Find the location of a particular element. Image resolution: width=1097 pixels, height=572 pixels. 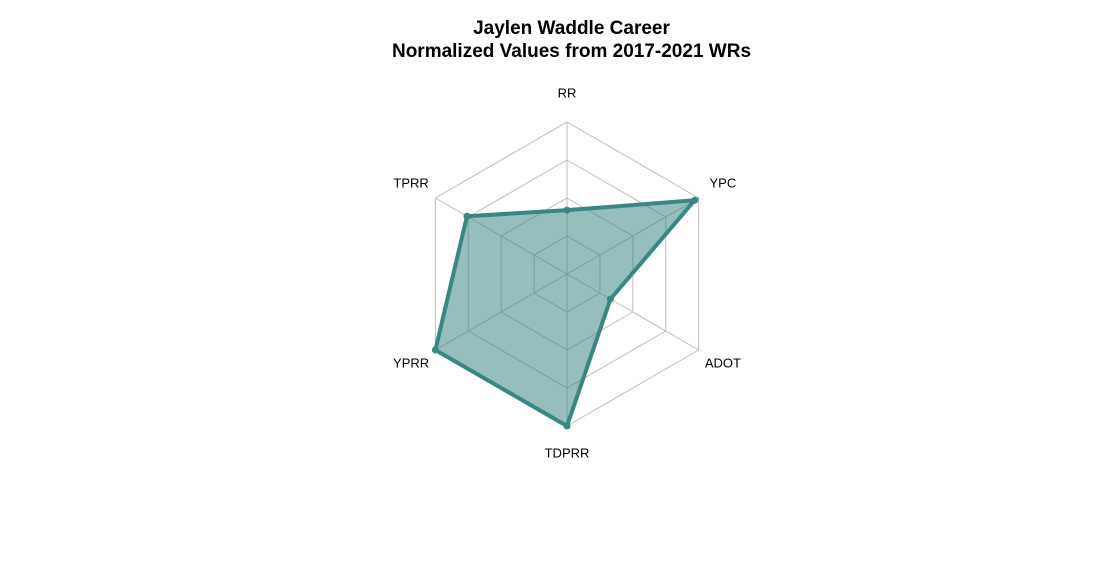

axis-label-adot: ADOT is located at coordinates (723, 362).